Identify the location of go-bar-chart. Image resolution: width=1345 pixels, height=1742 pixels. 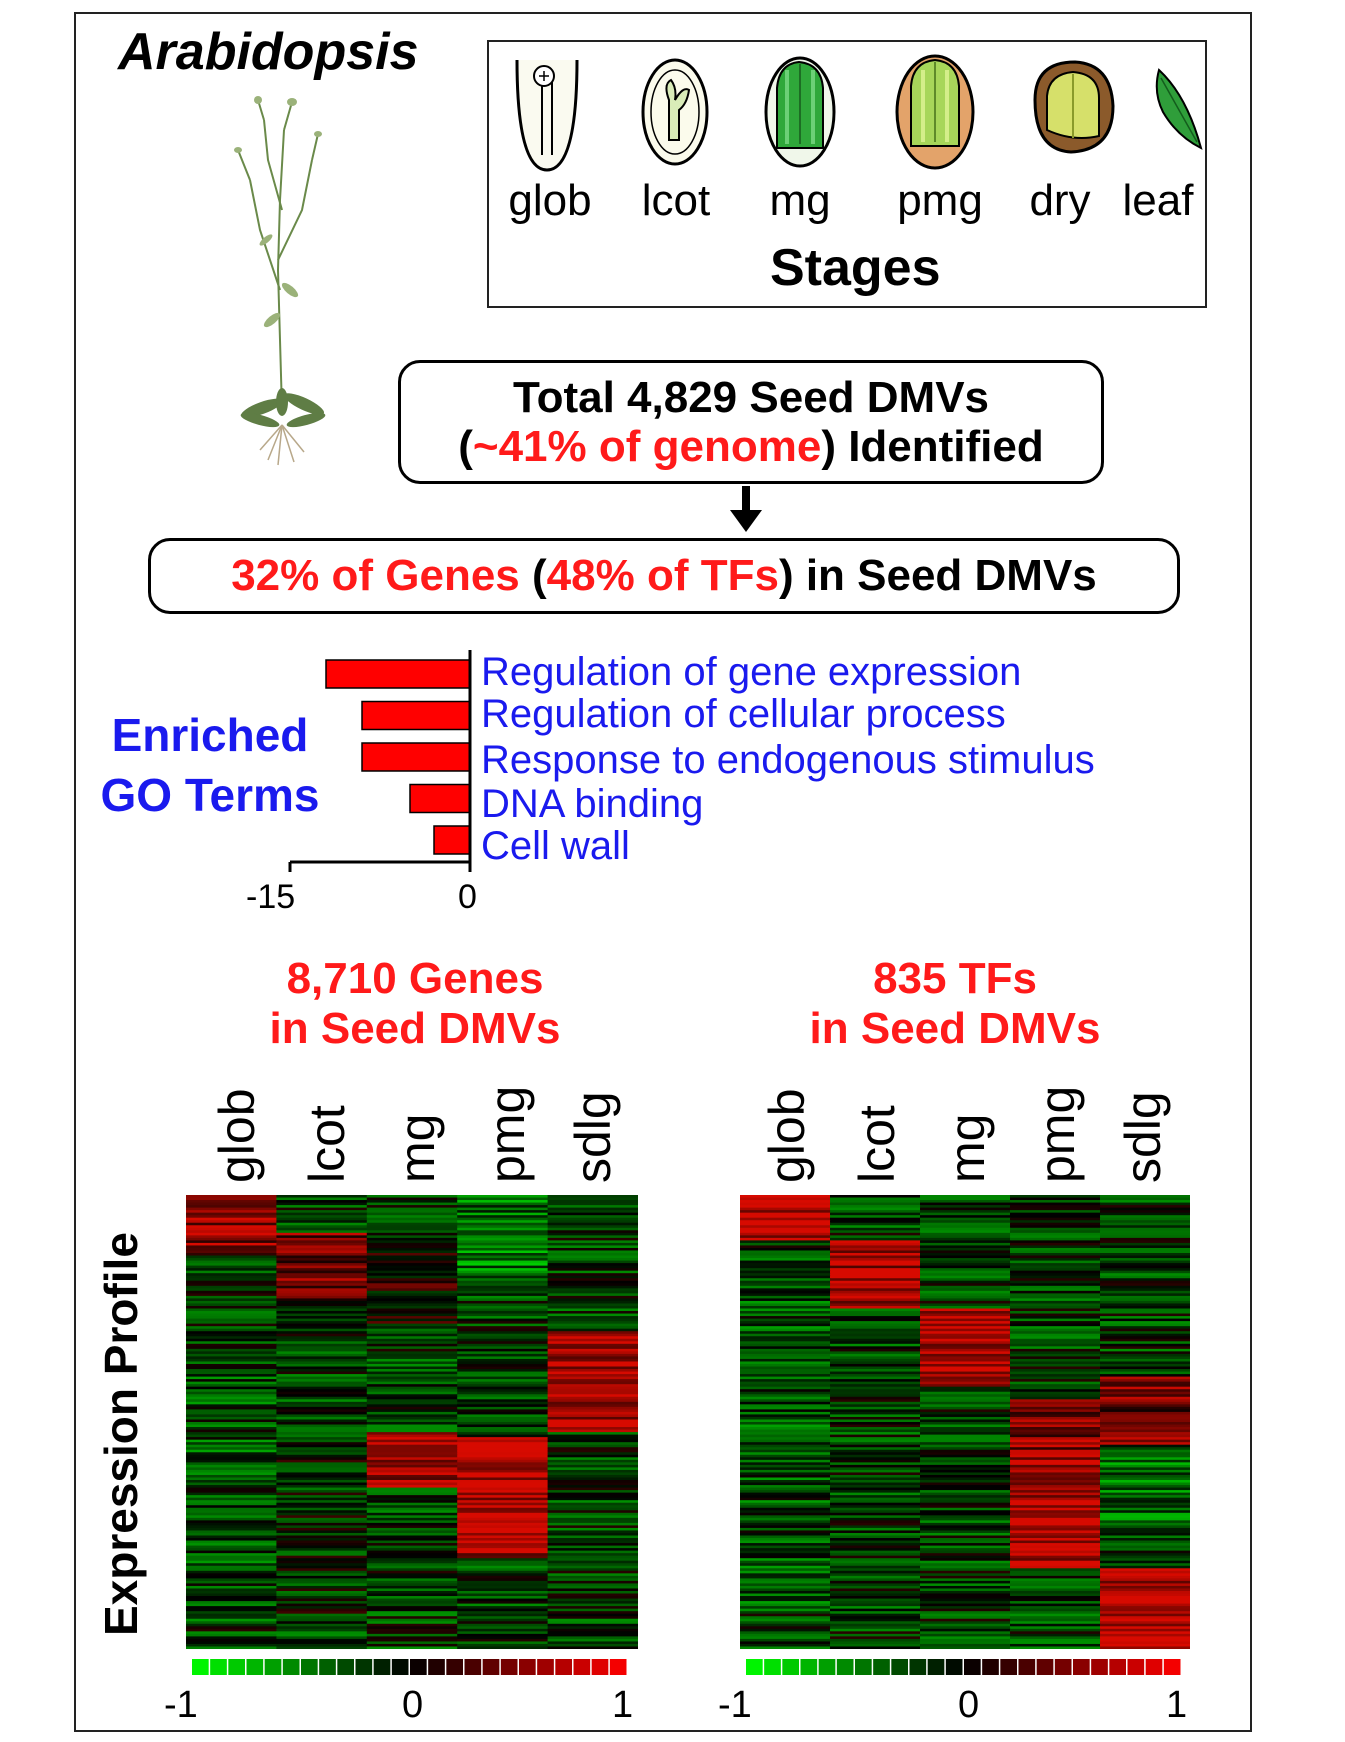
(380, 761).